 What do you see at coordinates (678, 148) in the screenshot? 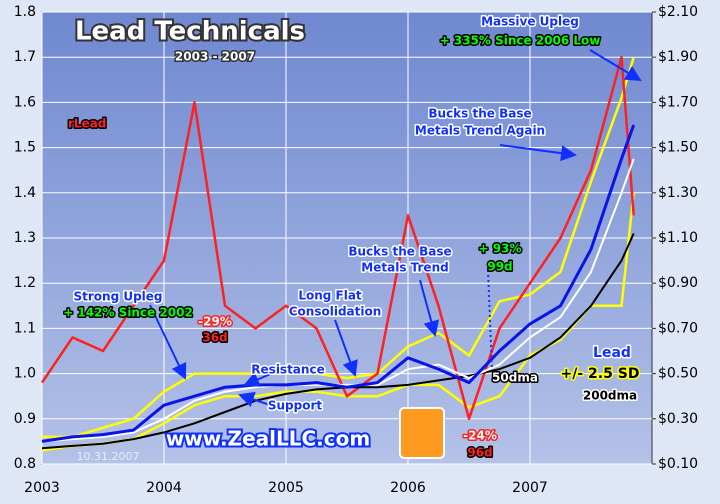
I see `y2-tick-label: $1.50` at bounding box center [678, 148].